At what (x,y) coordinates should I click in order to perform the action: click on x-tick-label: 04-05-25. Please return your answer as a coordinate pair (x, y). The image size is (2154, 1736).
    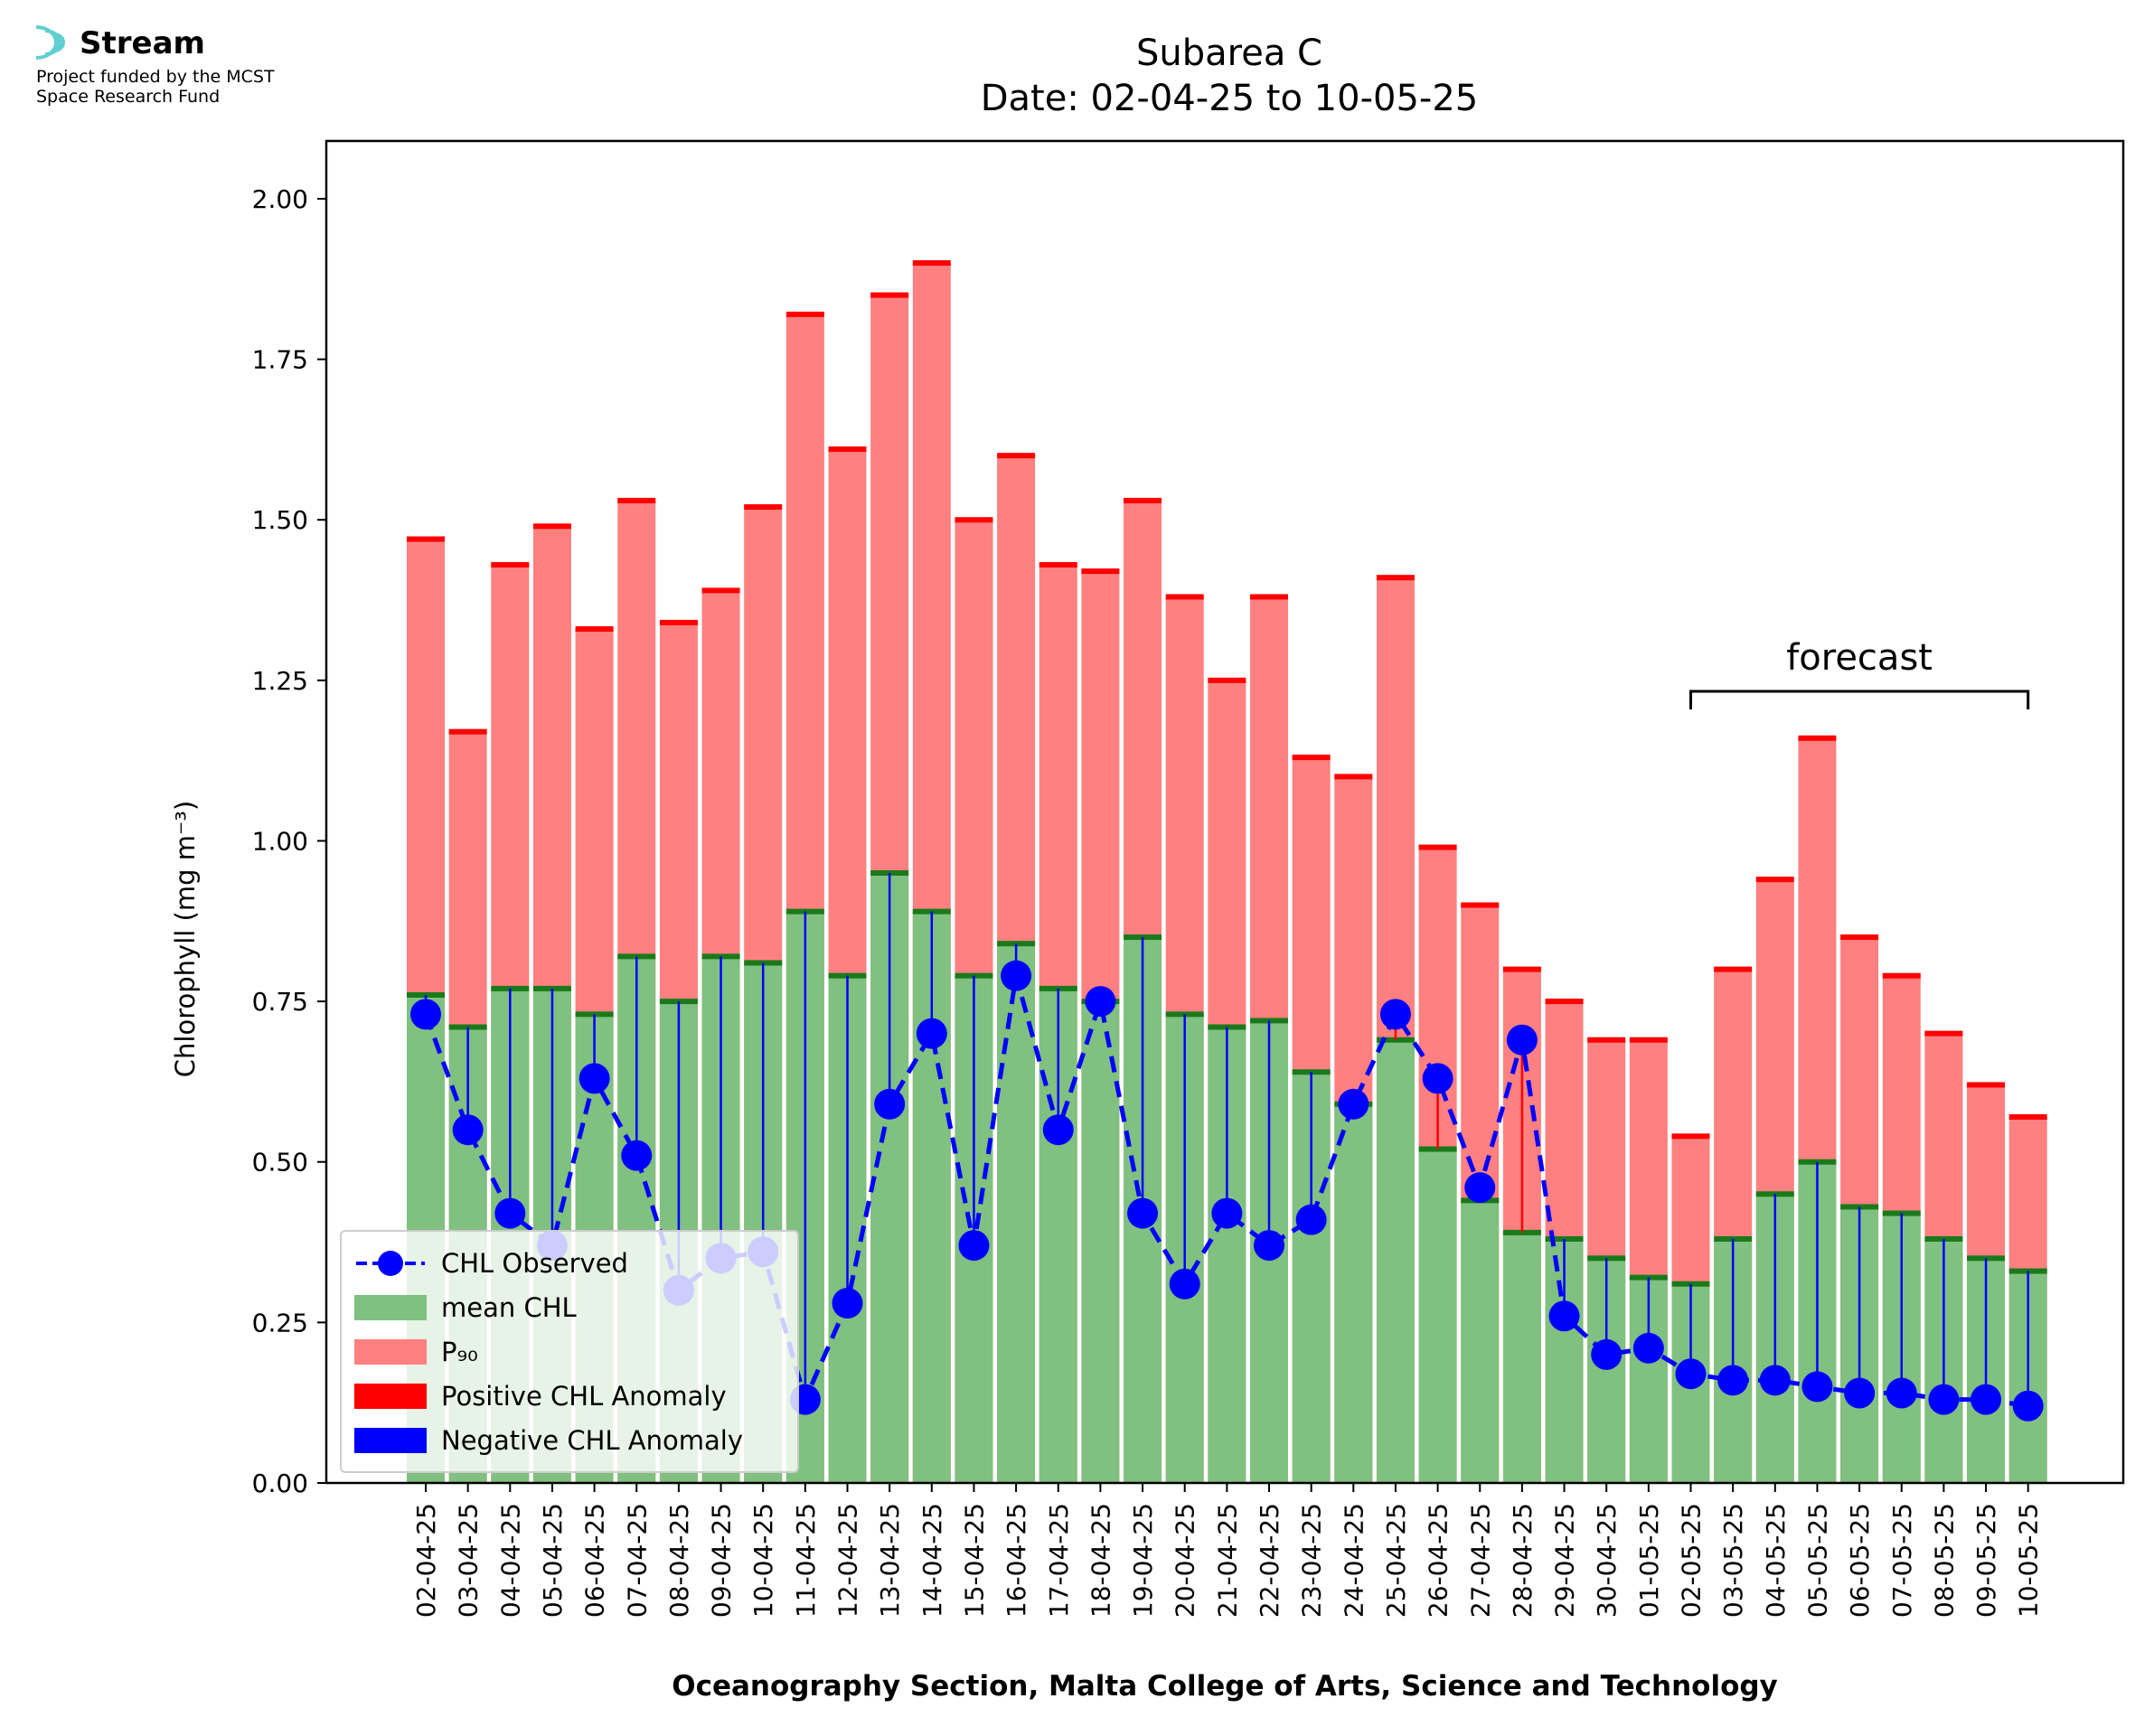
    Looking at the image, I should click on (1776, 1560).